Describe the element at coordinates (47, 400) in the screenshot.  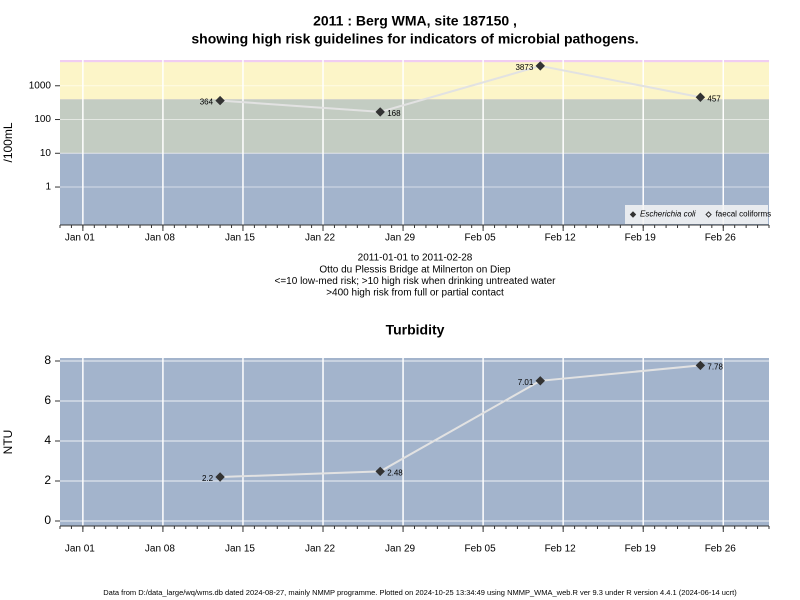
I see `y-tick-label: 6` at that location.